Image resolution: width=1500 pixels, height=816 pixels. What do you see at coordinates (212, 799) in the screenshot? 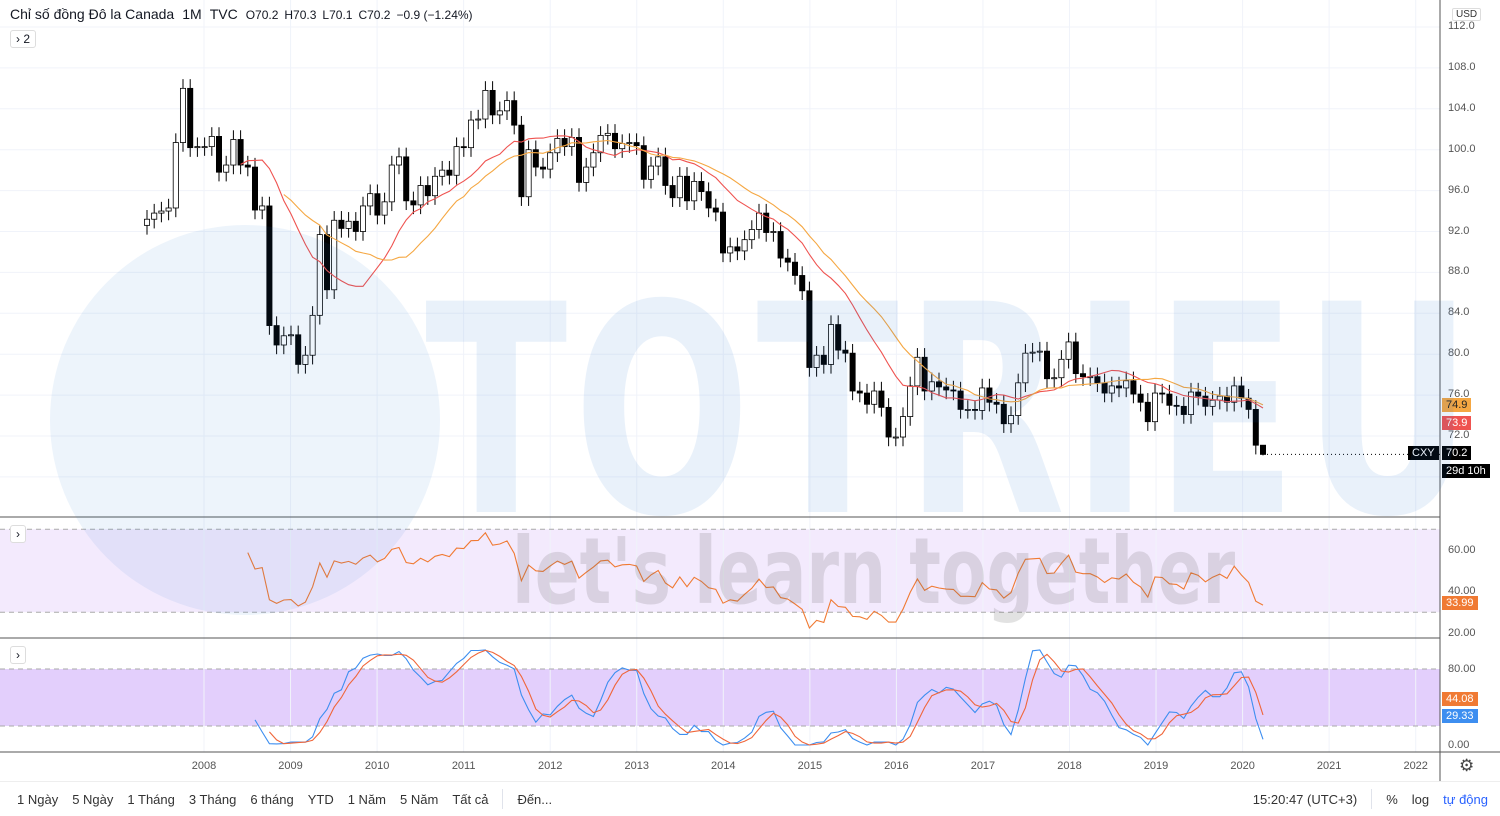
I see `range-3m: 3 Tháng` at bounding box center [212, 799].